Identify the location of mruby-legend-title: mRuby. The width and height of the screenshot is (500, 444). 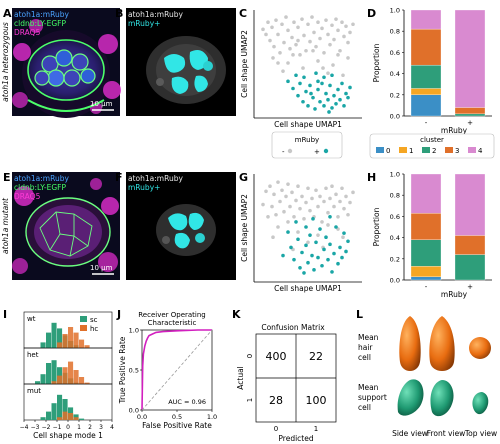
(307, 140).